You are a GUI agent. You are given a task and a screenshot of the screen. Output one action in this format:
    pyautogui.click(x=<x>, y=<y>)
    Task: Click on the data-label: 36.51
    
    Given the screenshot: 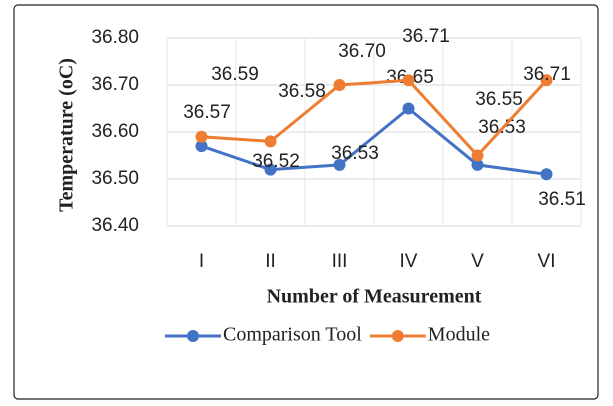 What is the action you would take?
    pyautogui.click(x=562, y=199)
    